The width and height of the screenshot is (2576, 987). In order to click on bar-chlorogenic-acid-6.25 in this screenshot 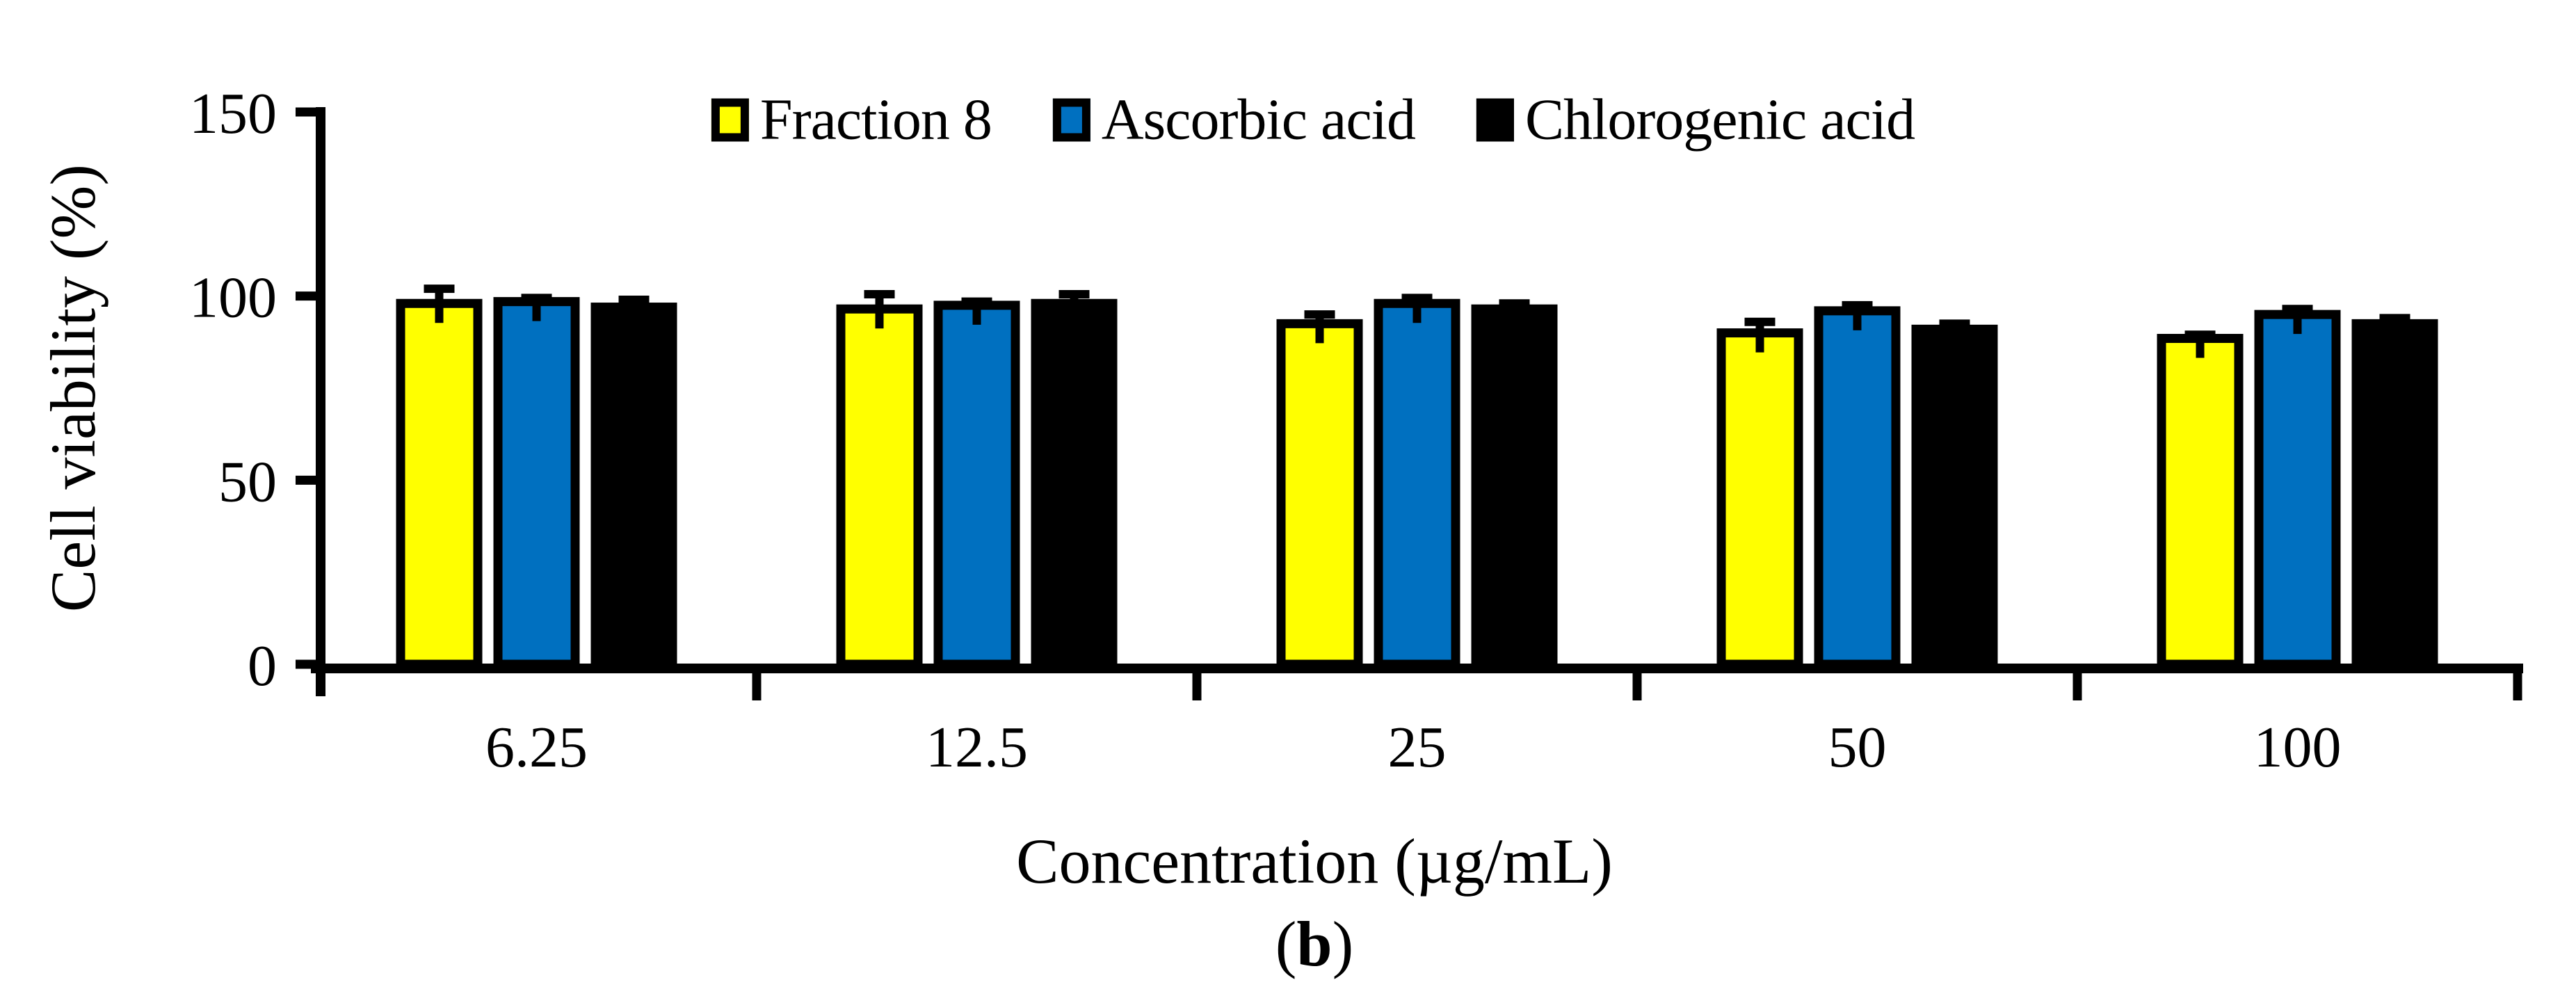, I will do `click(633, 486)`.